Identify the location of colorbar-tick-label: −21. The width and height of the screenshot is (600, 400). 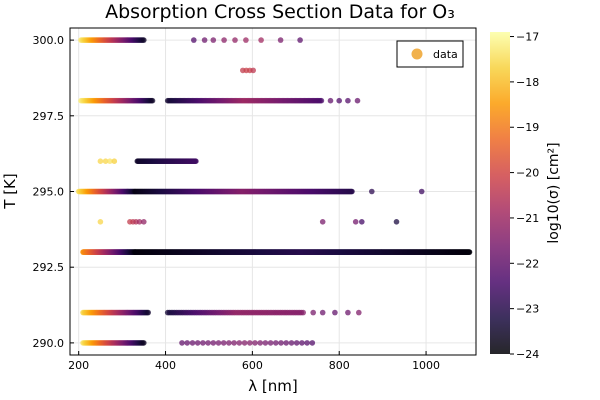
(527, 218).